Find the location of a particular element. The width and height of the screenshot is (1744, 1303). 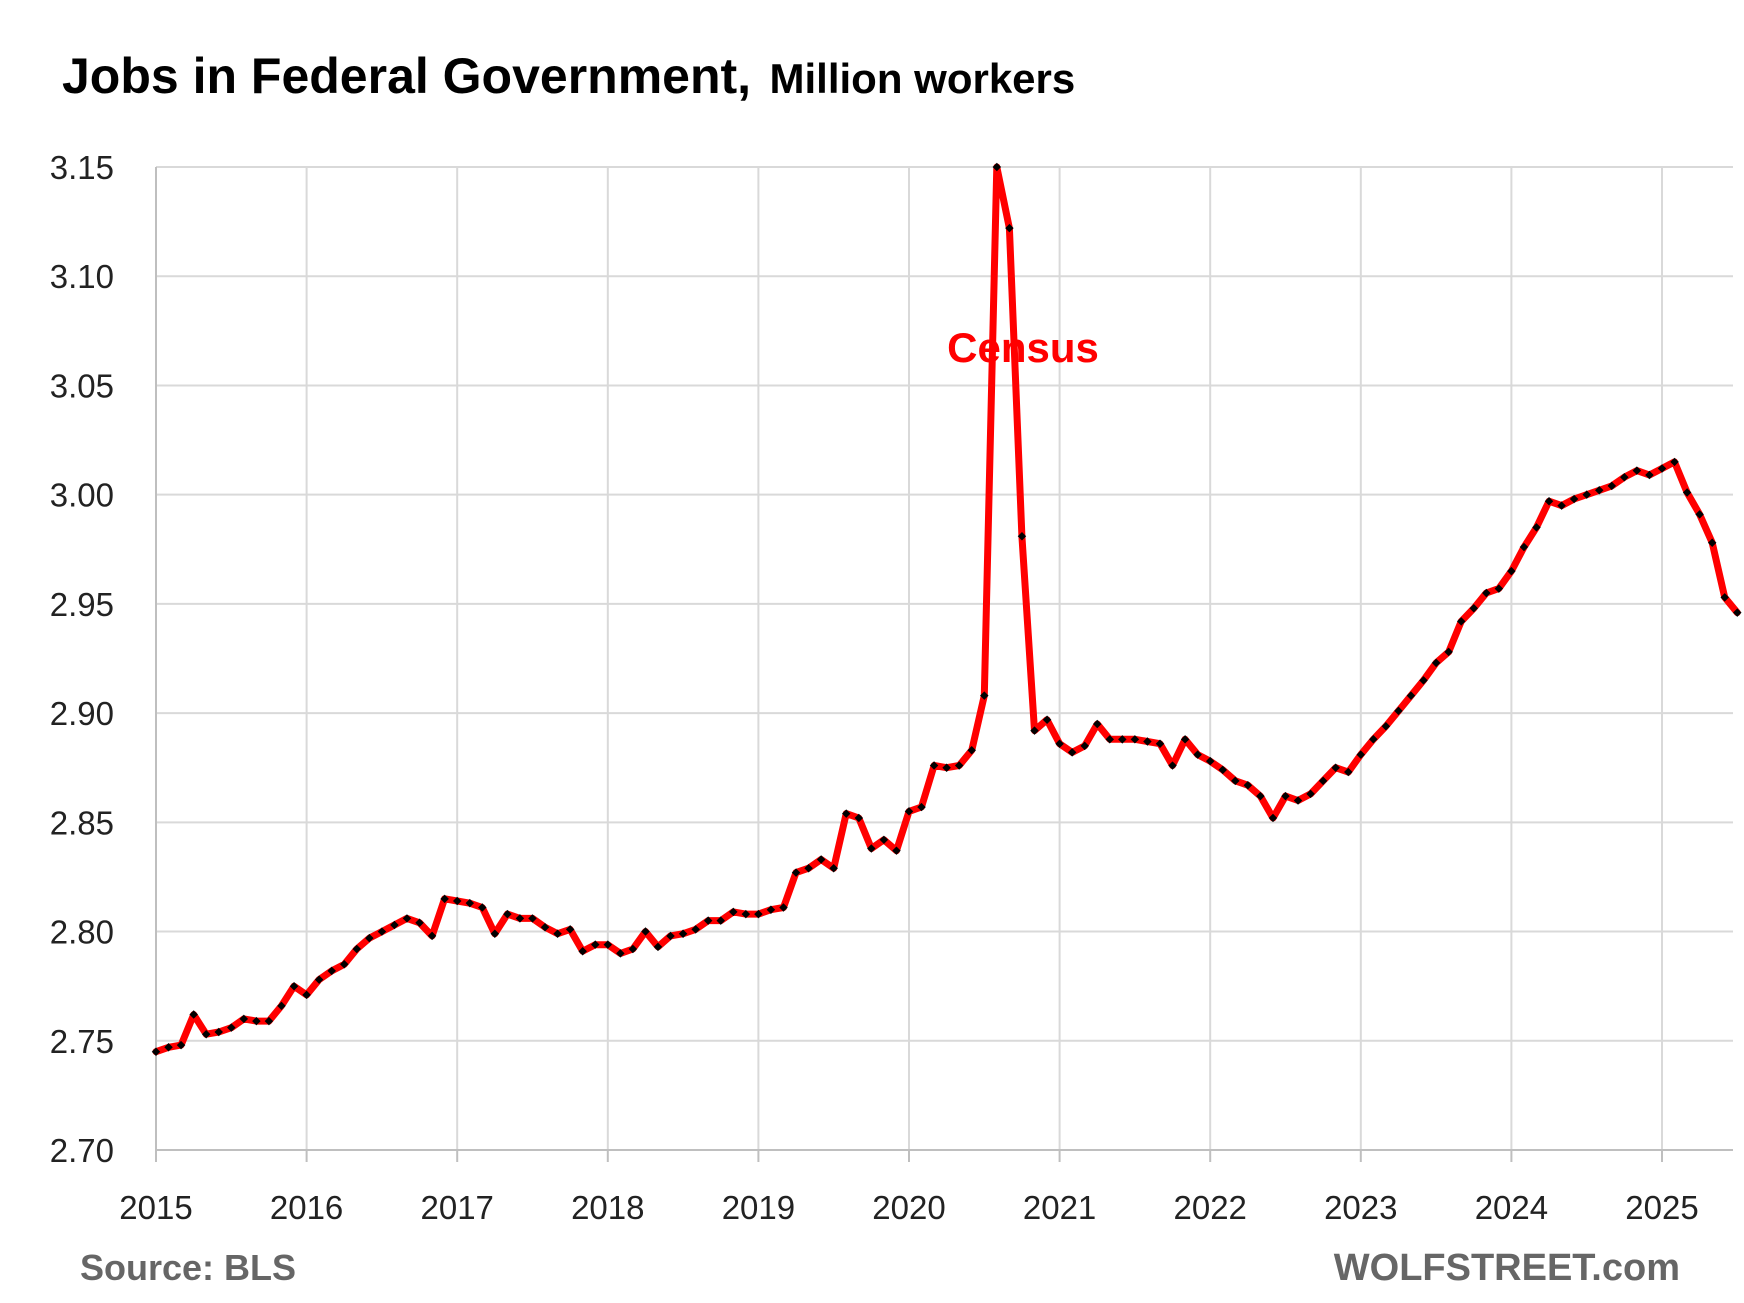

x-tick-label: 2023 is located at coordinates (1360, 1207).